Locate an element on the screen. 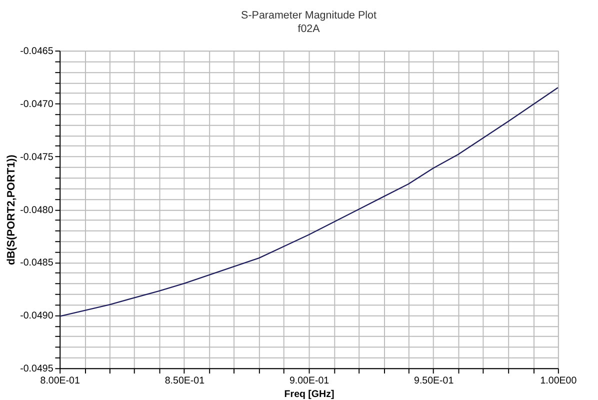  y-tick-label: -0.0480 is located at coordinates (37, 210).